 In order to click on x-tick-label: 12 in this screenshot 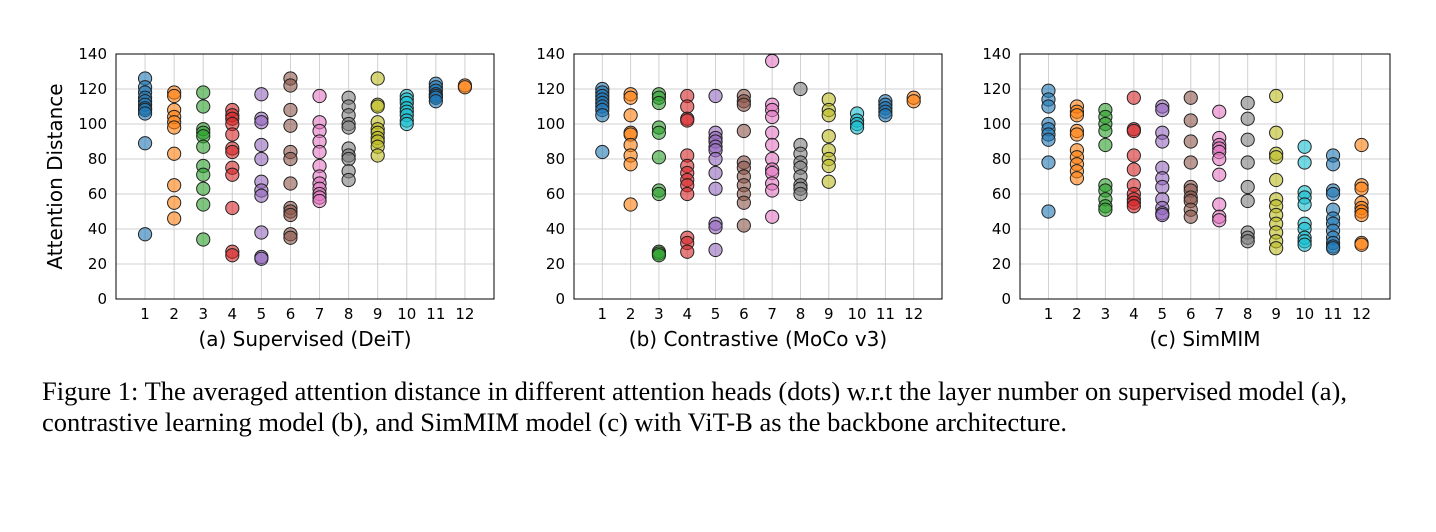, I will do `click(913, 314)`.